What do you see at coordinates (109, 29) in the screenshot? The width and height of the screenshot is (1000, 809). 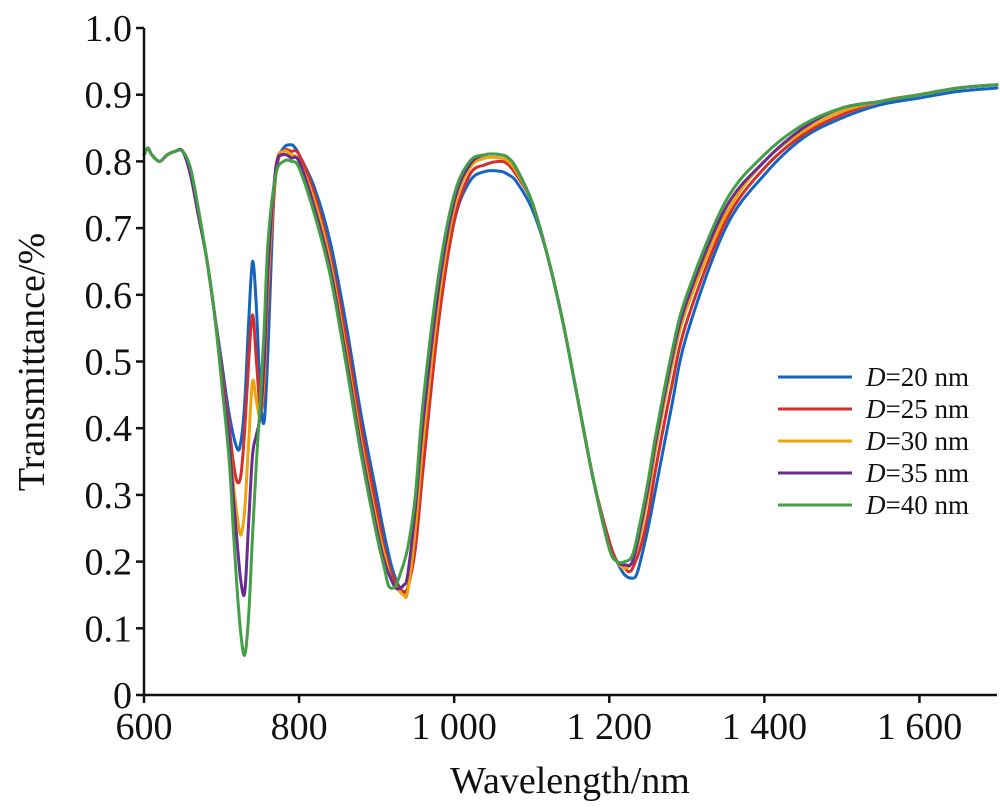 I see `y-tick-label: 1.0` at bounding box center [109, 29].